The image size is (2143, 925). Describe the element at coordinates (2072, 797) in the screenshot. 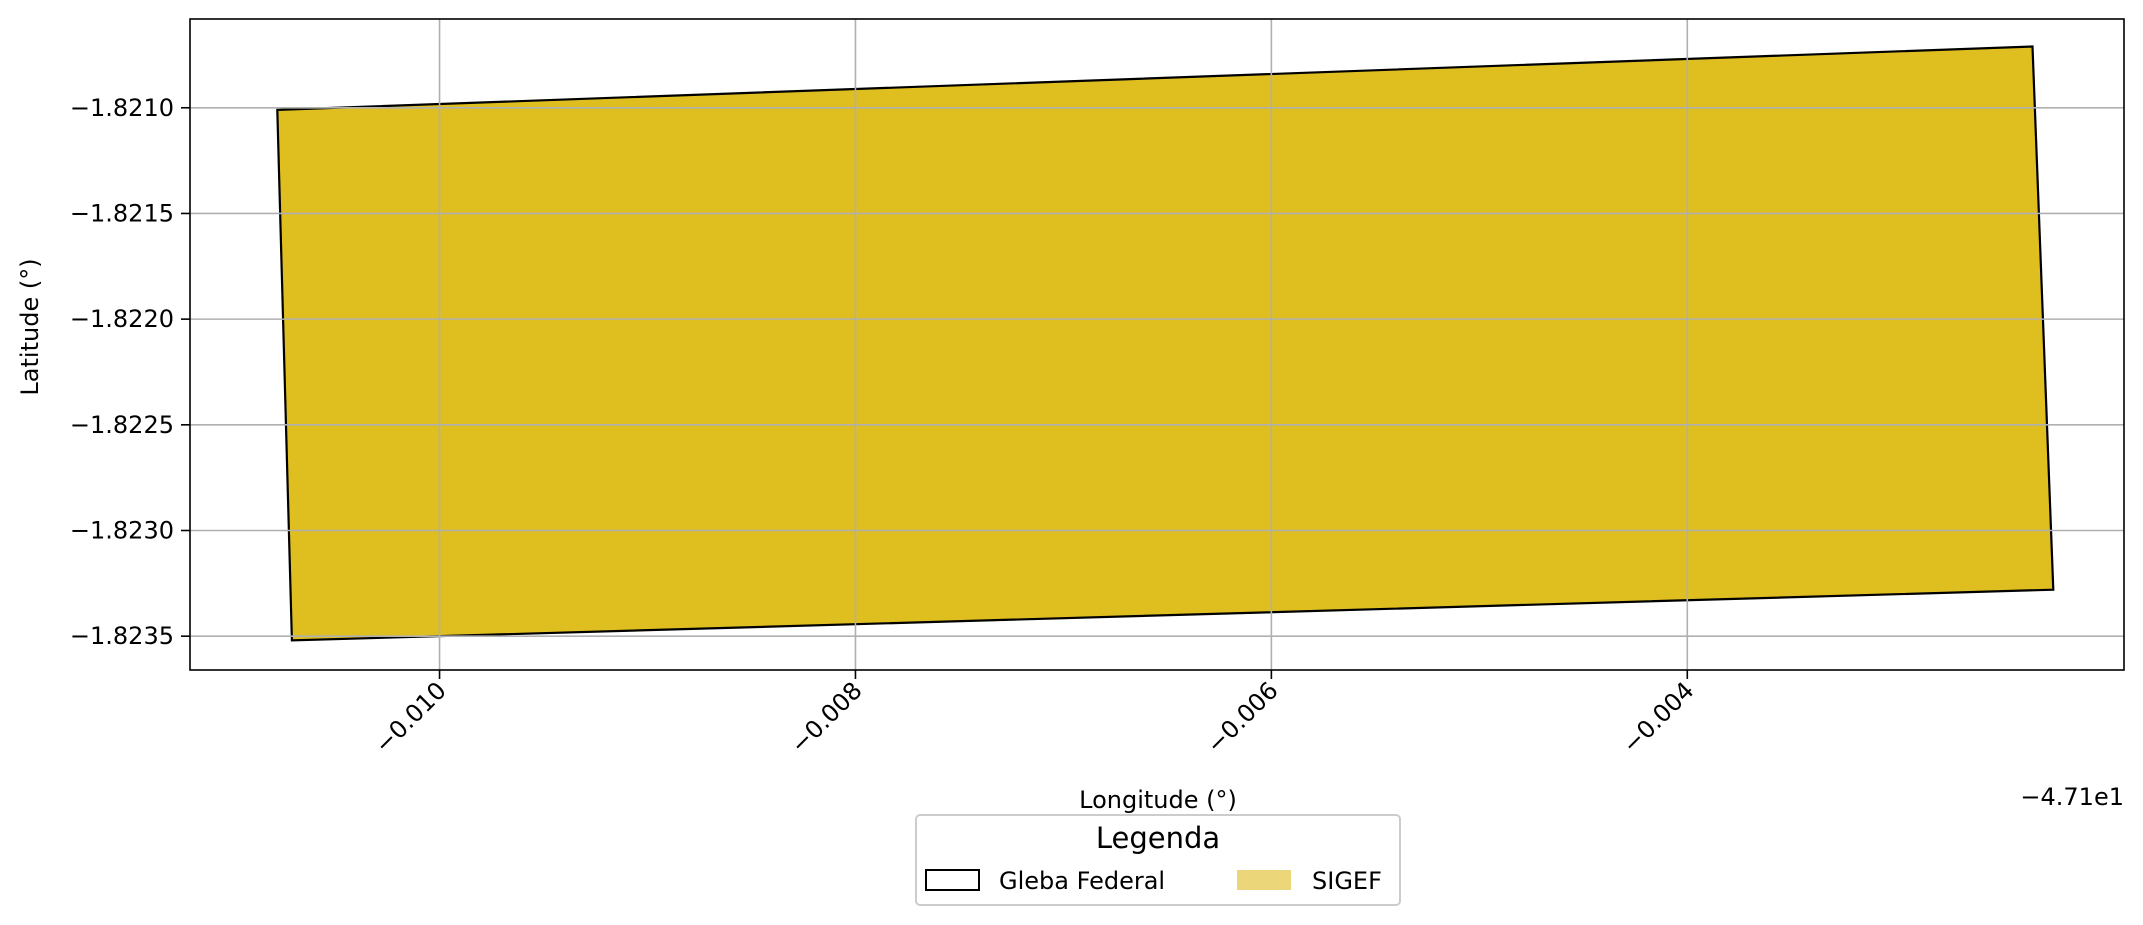

I see `x-offset-label: −4.71e1` at that location.